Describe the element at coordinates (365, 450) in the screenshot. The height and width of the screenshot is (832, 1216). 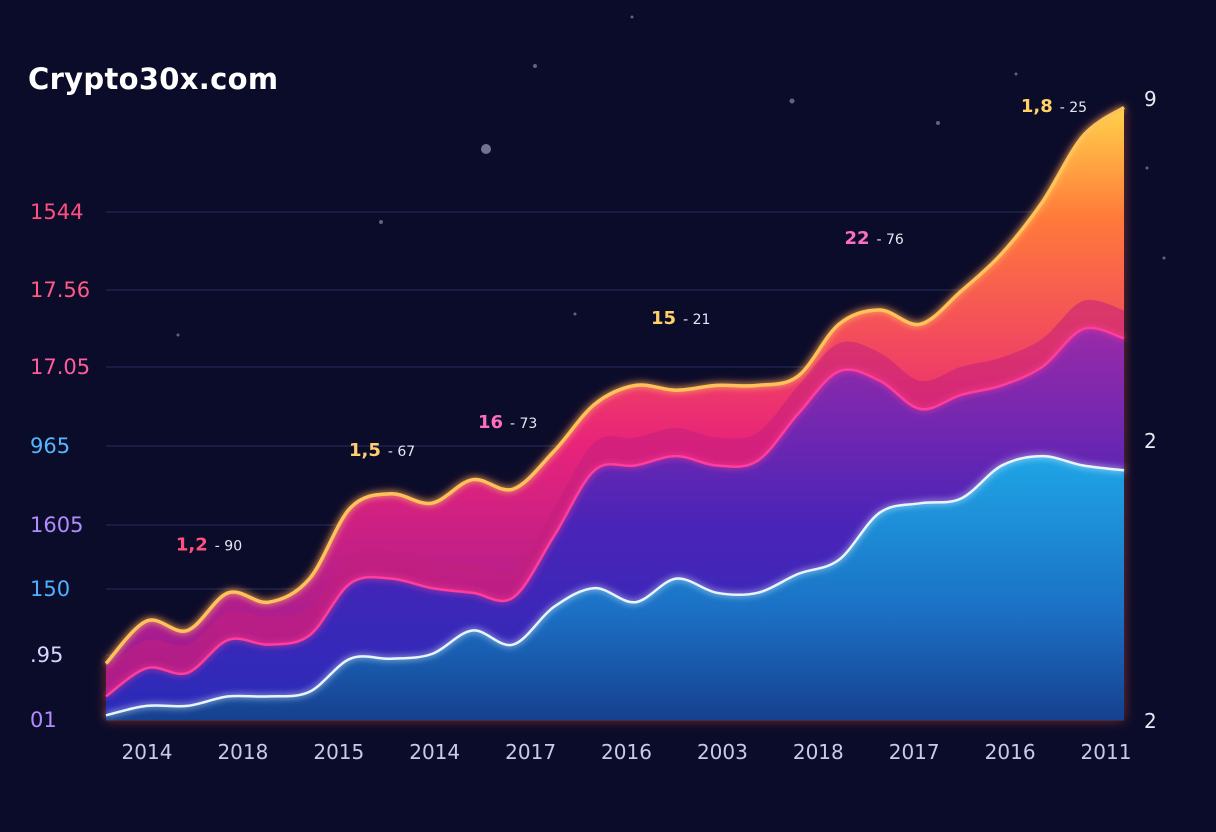
I see `annotation-value: 1,5` at that location.